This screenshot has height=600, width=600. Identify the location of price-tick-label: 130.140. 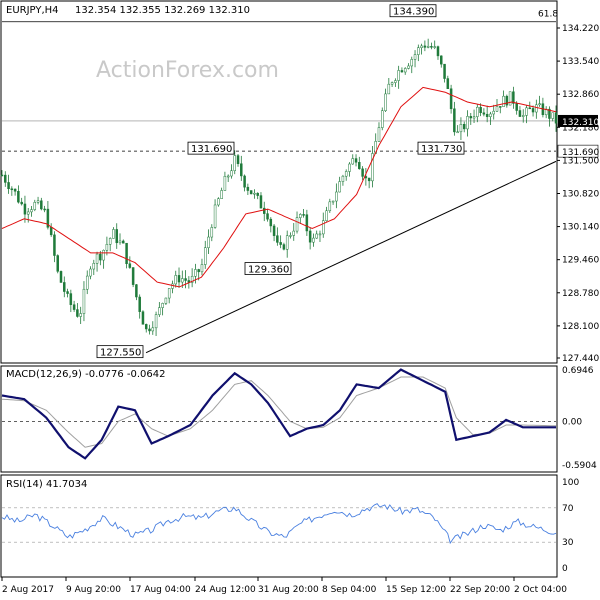
(580, 228).